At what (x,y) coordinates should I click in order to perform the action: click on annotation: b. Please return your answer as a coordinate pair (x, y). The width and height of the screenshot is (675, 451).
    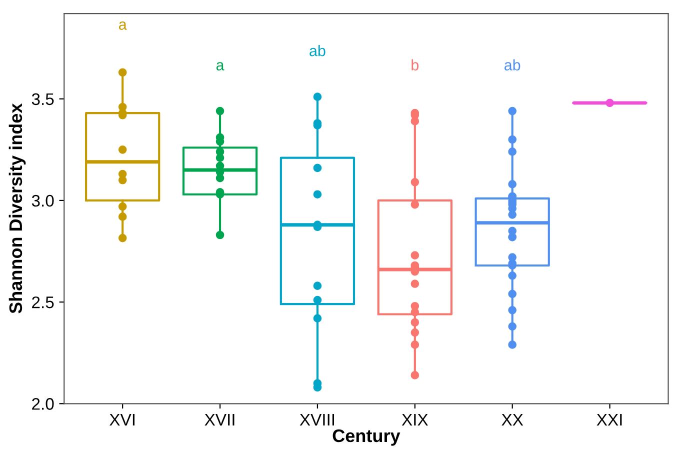
    Looking at the image, I should click on (415, 64).